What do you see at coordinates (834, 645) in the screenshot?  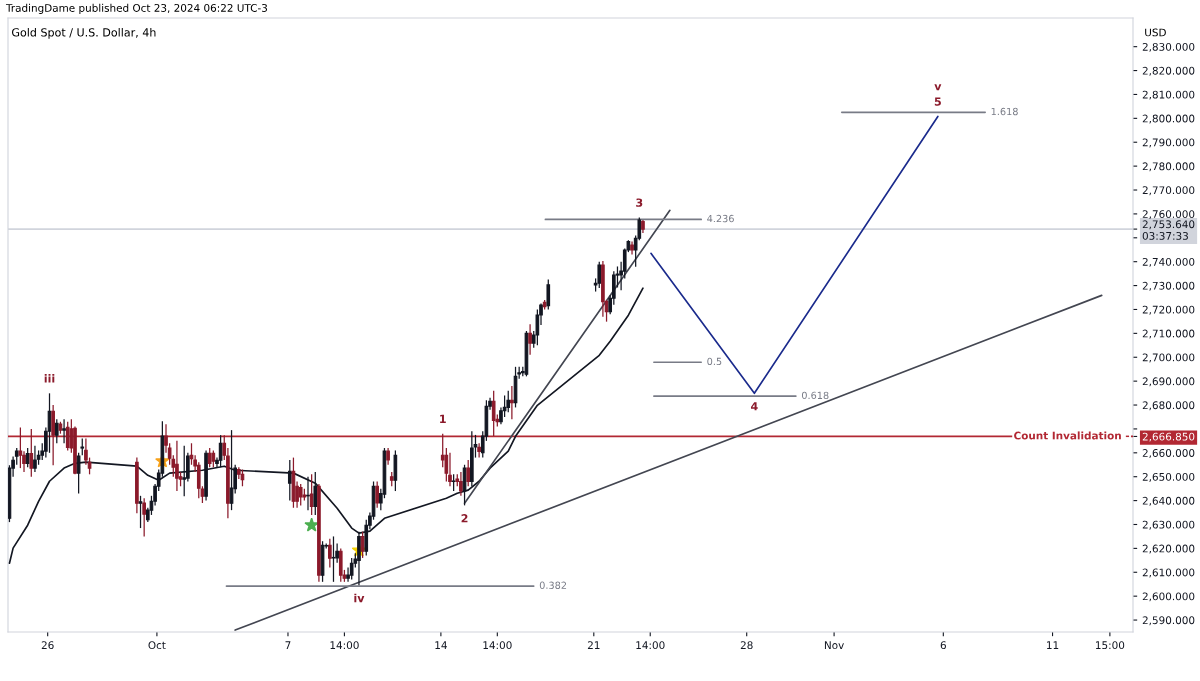 I see `x-tick-label: Nov` at bounding box center [834, 645].